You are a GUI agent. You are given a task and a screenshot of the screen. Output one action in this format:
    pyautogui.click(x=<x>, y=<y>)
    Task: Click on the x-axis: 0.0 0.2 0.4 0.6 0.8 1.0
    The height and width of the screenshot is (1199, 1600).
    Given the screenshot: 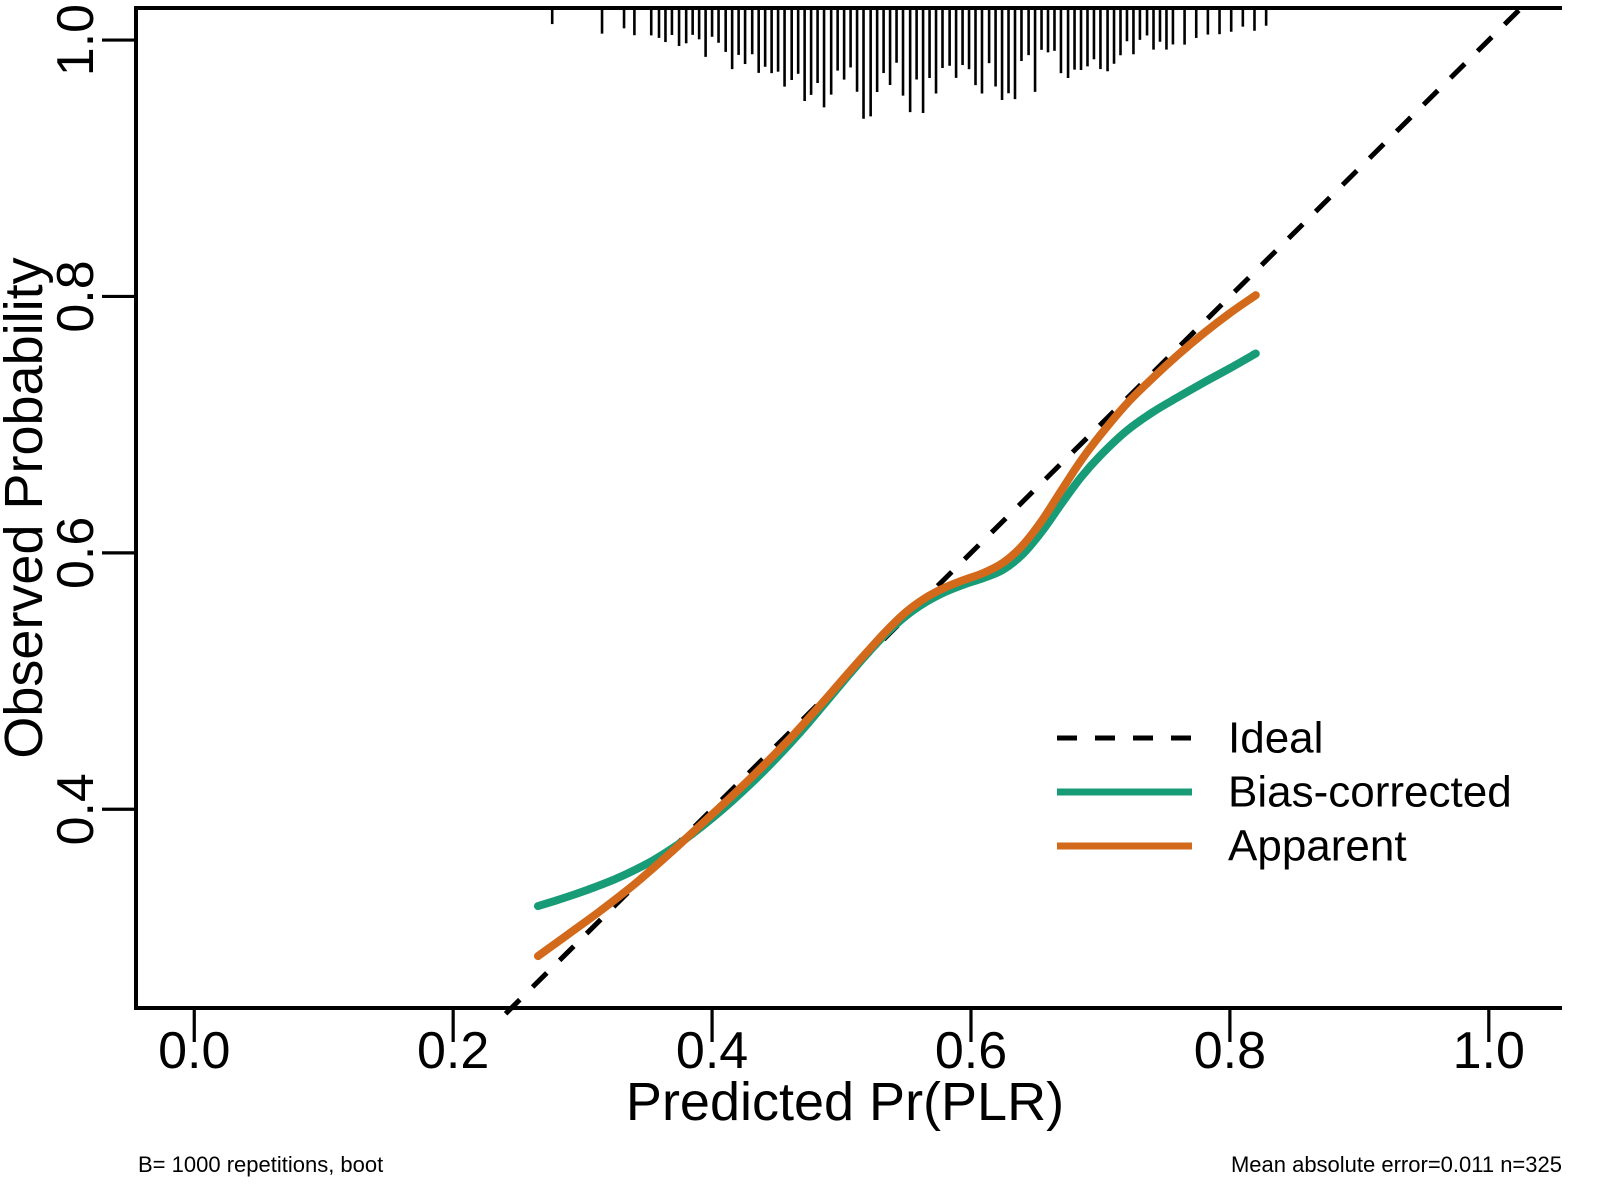 What is the action you would take?
    pyautogui.click(x=841, y=1044)
    